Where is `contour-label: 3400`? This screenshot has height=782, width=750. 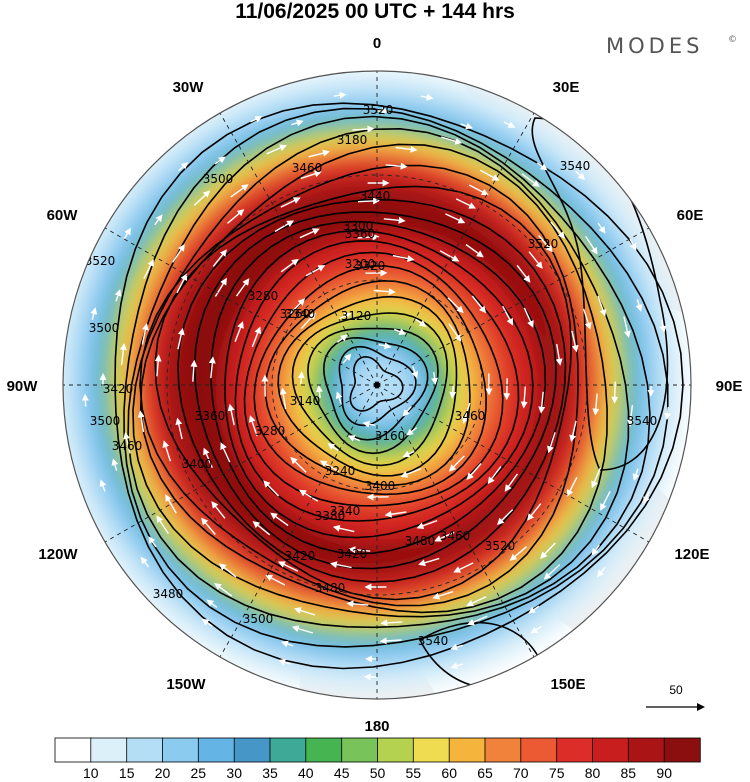
contour-label: 3400 is located at coordinates (197, 464).